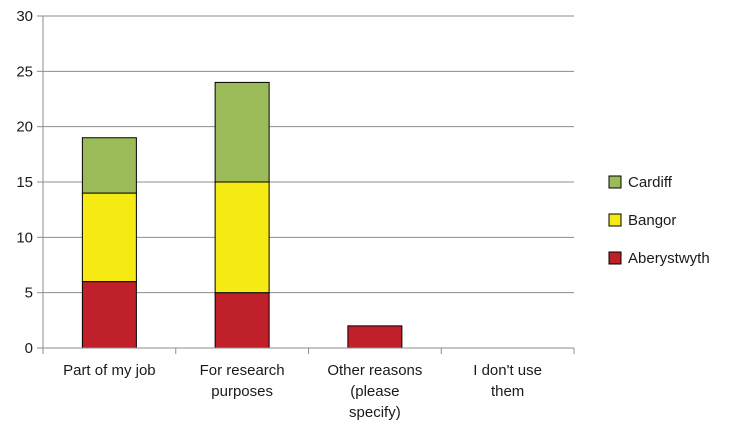 The height and width of the screenshot is (433, 737). What do you see at coordinates (669, 258) in the screenshot?
I see `legend-label-aberystwyth: Aberystwyth` at bounding box center [669, 258].